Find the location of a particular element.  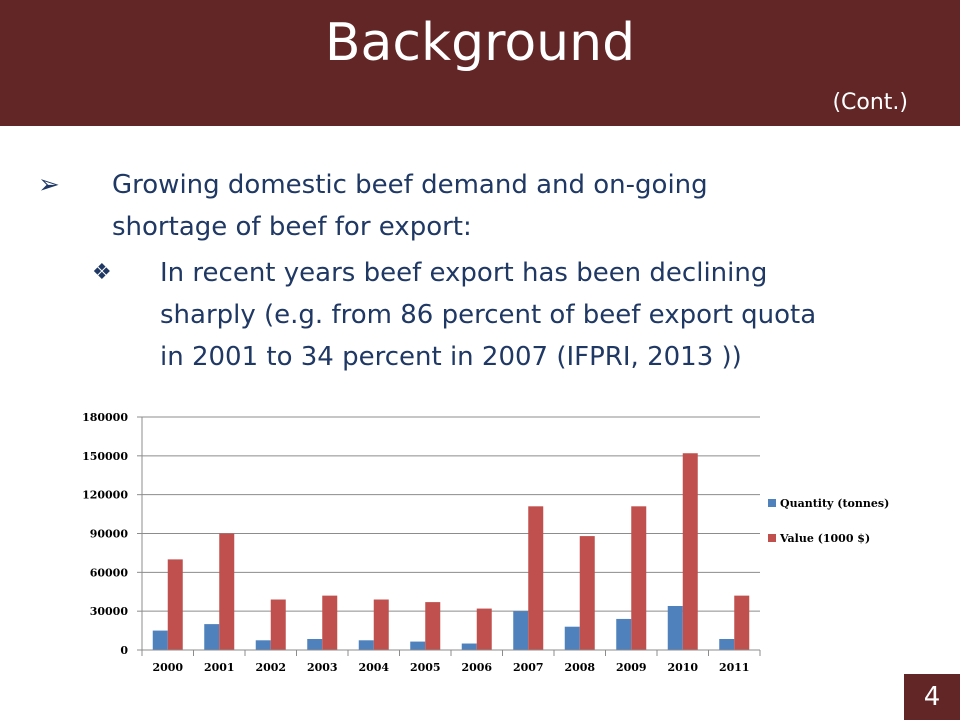

x-tick-label: 2003 is located at coordinates (322, 667).